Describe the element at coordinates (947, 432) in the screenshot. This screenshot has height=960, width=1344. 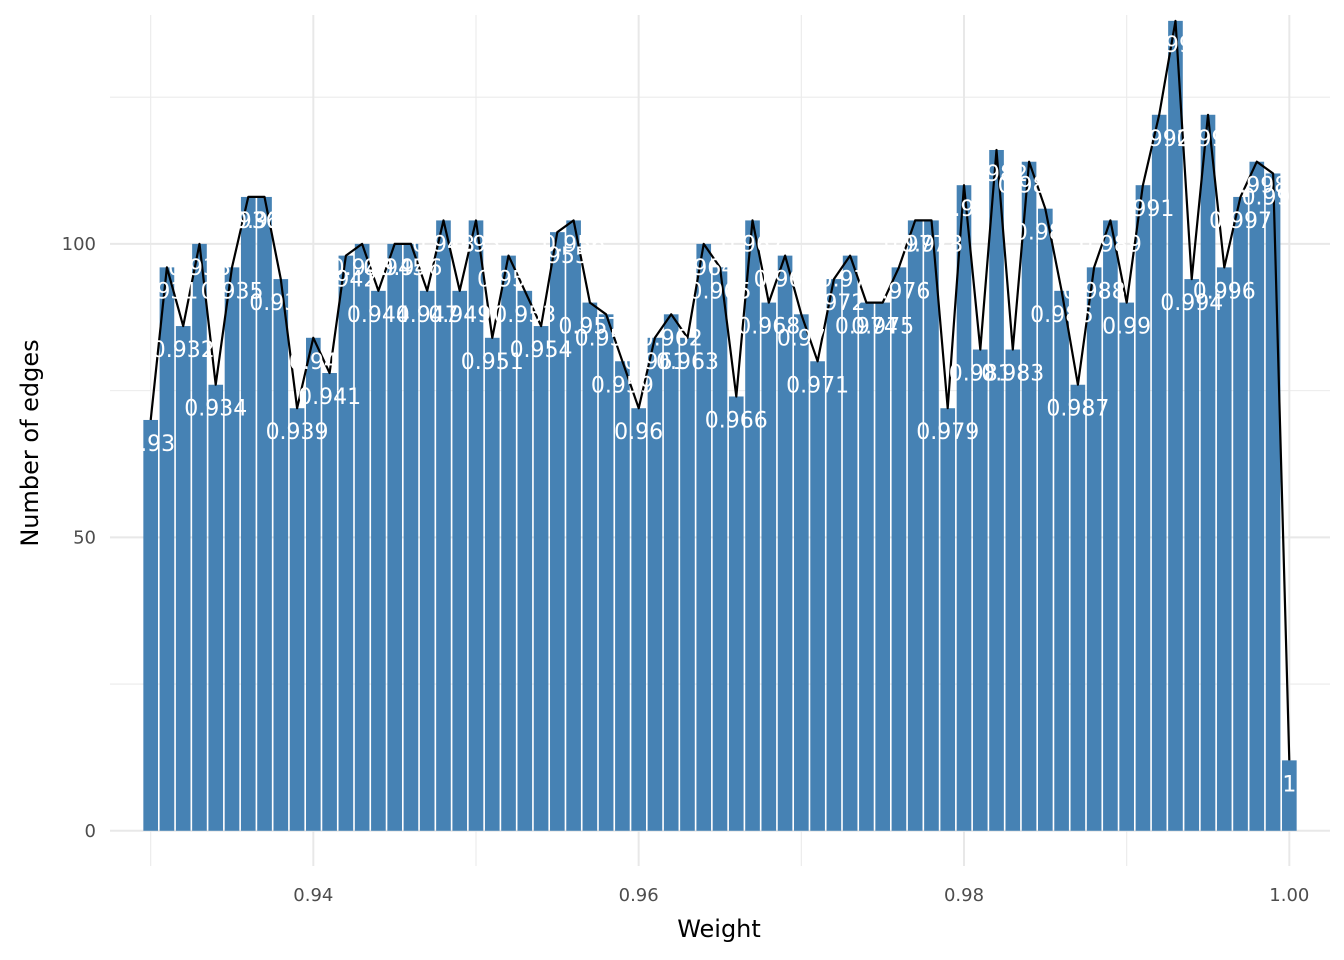
I see `bar-label: 0.979` at that location.